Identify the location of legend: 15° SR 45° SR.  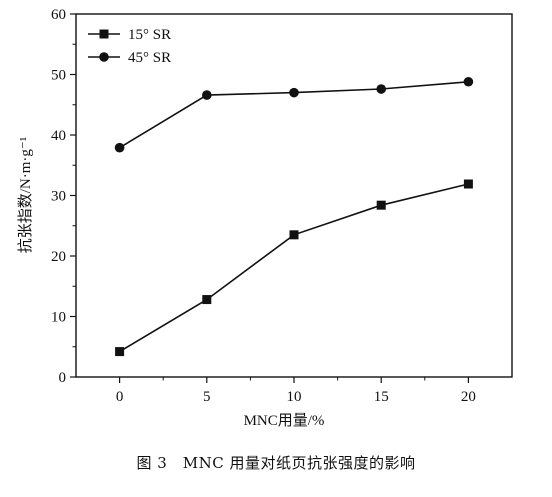
(129, 46).